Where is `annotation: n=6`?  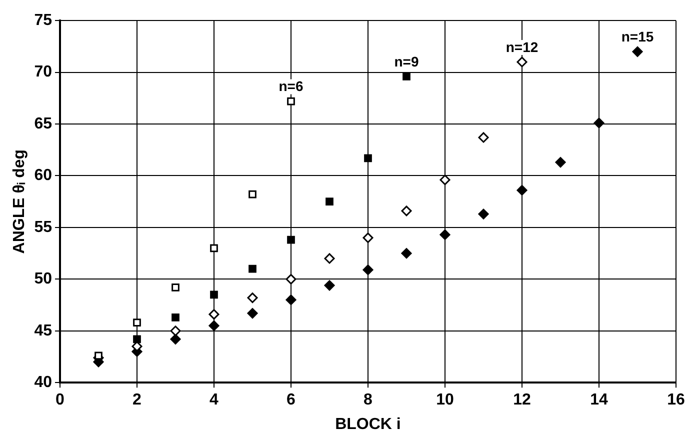
annotation: n=6 is located at coordinates (291, 86).